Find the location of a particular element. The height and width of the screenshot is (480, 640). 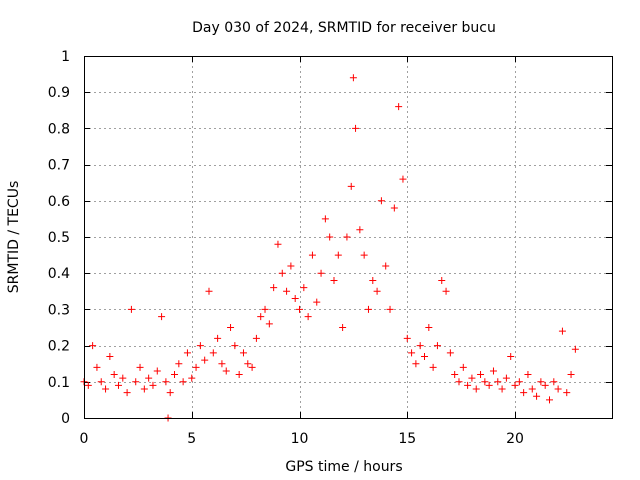

y-tick-label: 0.2 is located at coordinates (59, 347).